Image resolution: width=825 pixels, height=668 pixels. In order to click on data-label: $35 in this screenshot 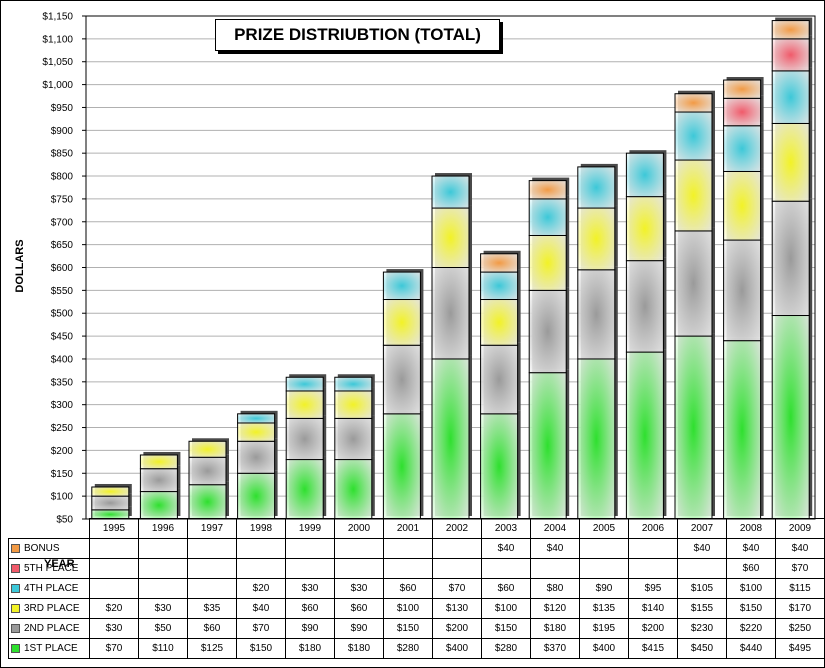, I will do `click(212, 608)`.